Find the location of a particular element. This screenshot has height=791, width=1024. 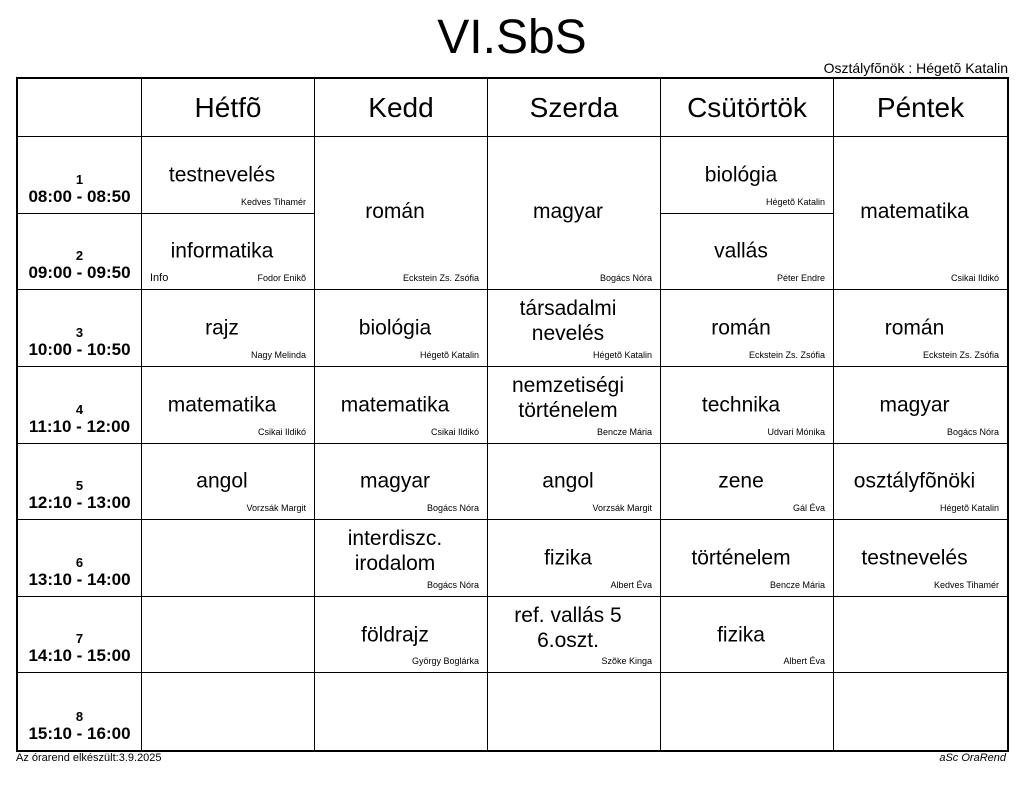

subject-name: interdiszc. irodalom is located at coordinates (395, 551).